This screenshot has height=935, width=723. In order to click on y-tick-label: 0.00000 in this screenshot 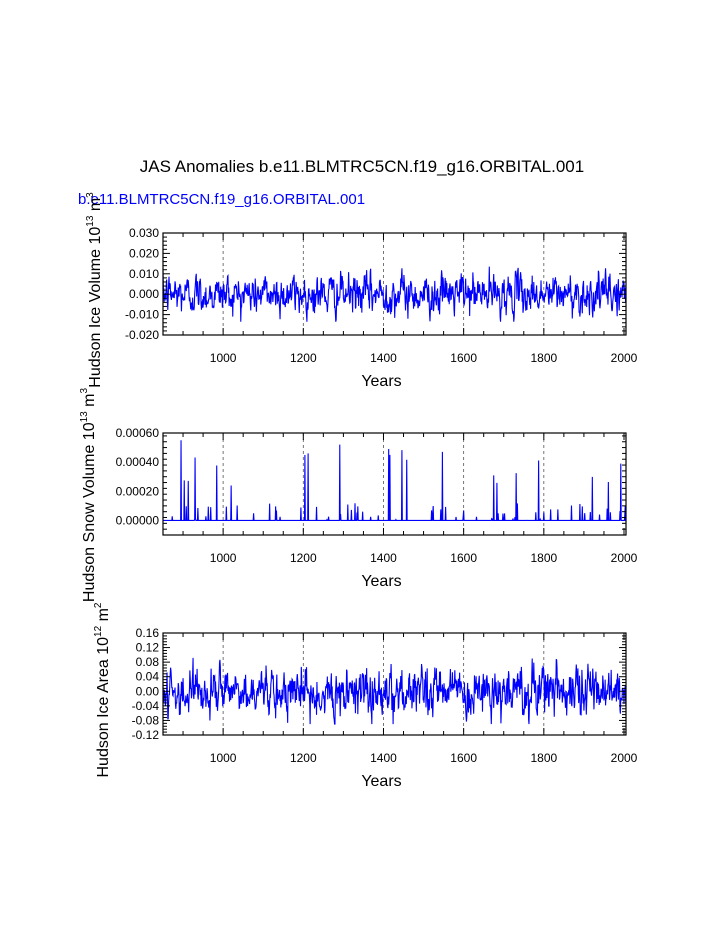, I will do `click(138, 520)`.